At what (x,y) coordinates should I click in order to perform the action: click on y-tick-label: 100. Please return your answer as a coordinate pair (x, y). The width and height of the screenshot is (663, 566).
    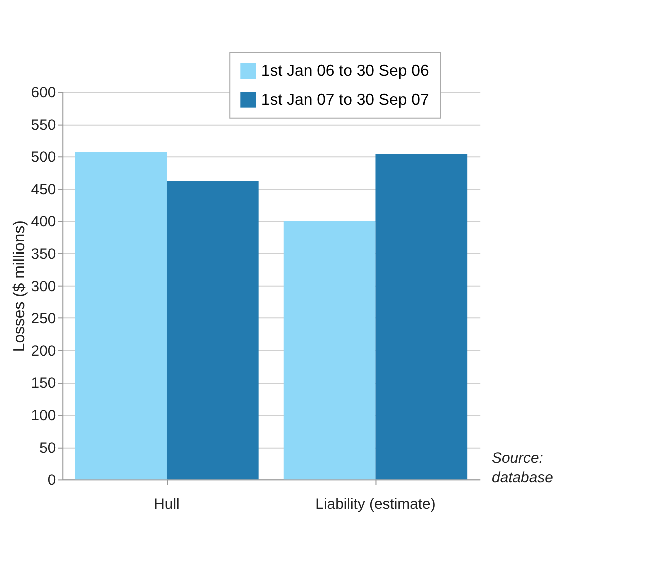
    Looking at the image, I should click on (43, 416).